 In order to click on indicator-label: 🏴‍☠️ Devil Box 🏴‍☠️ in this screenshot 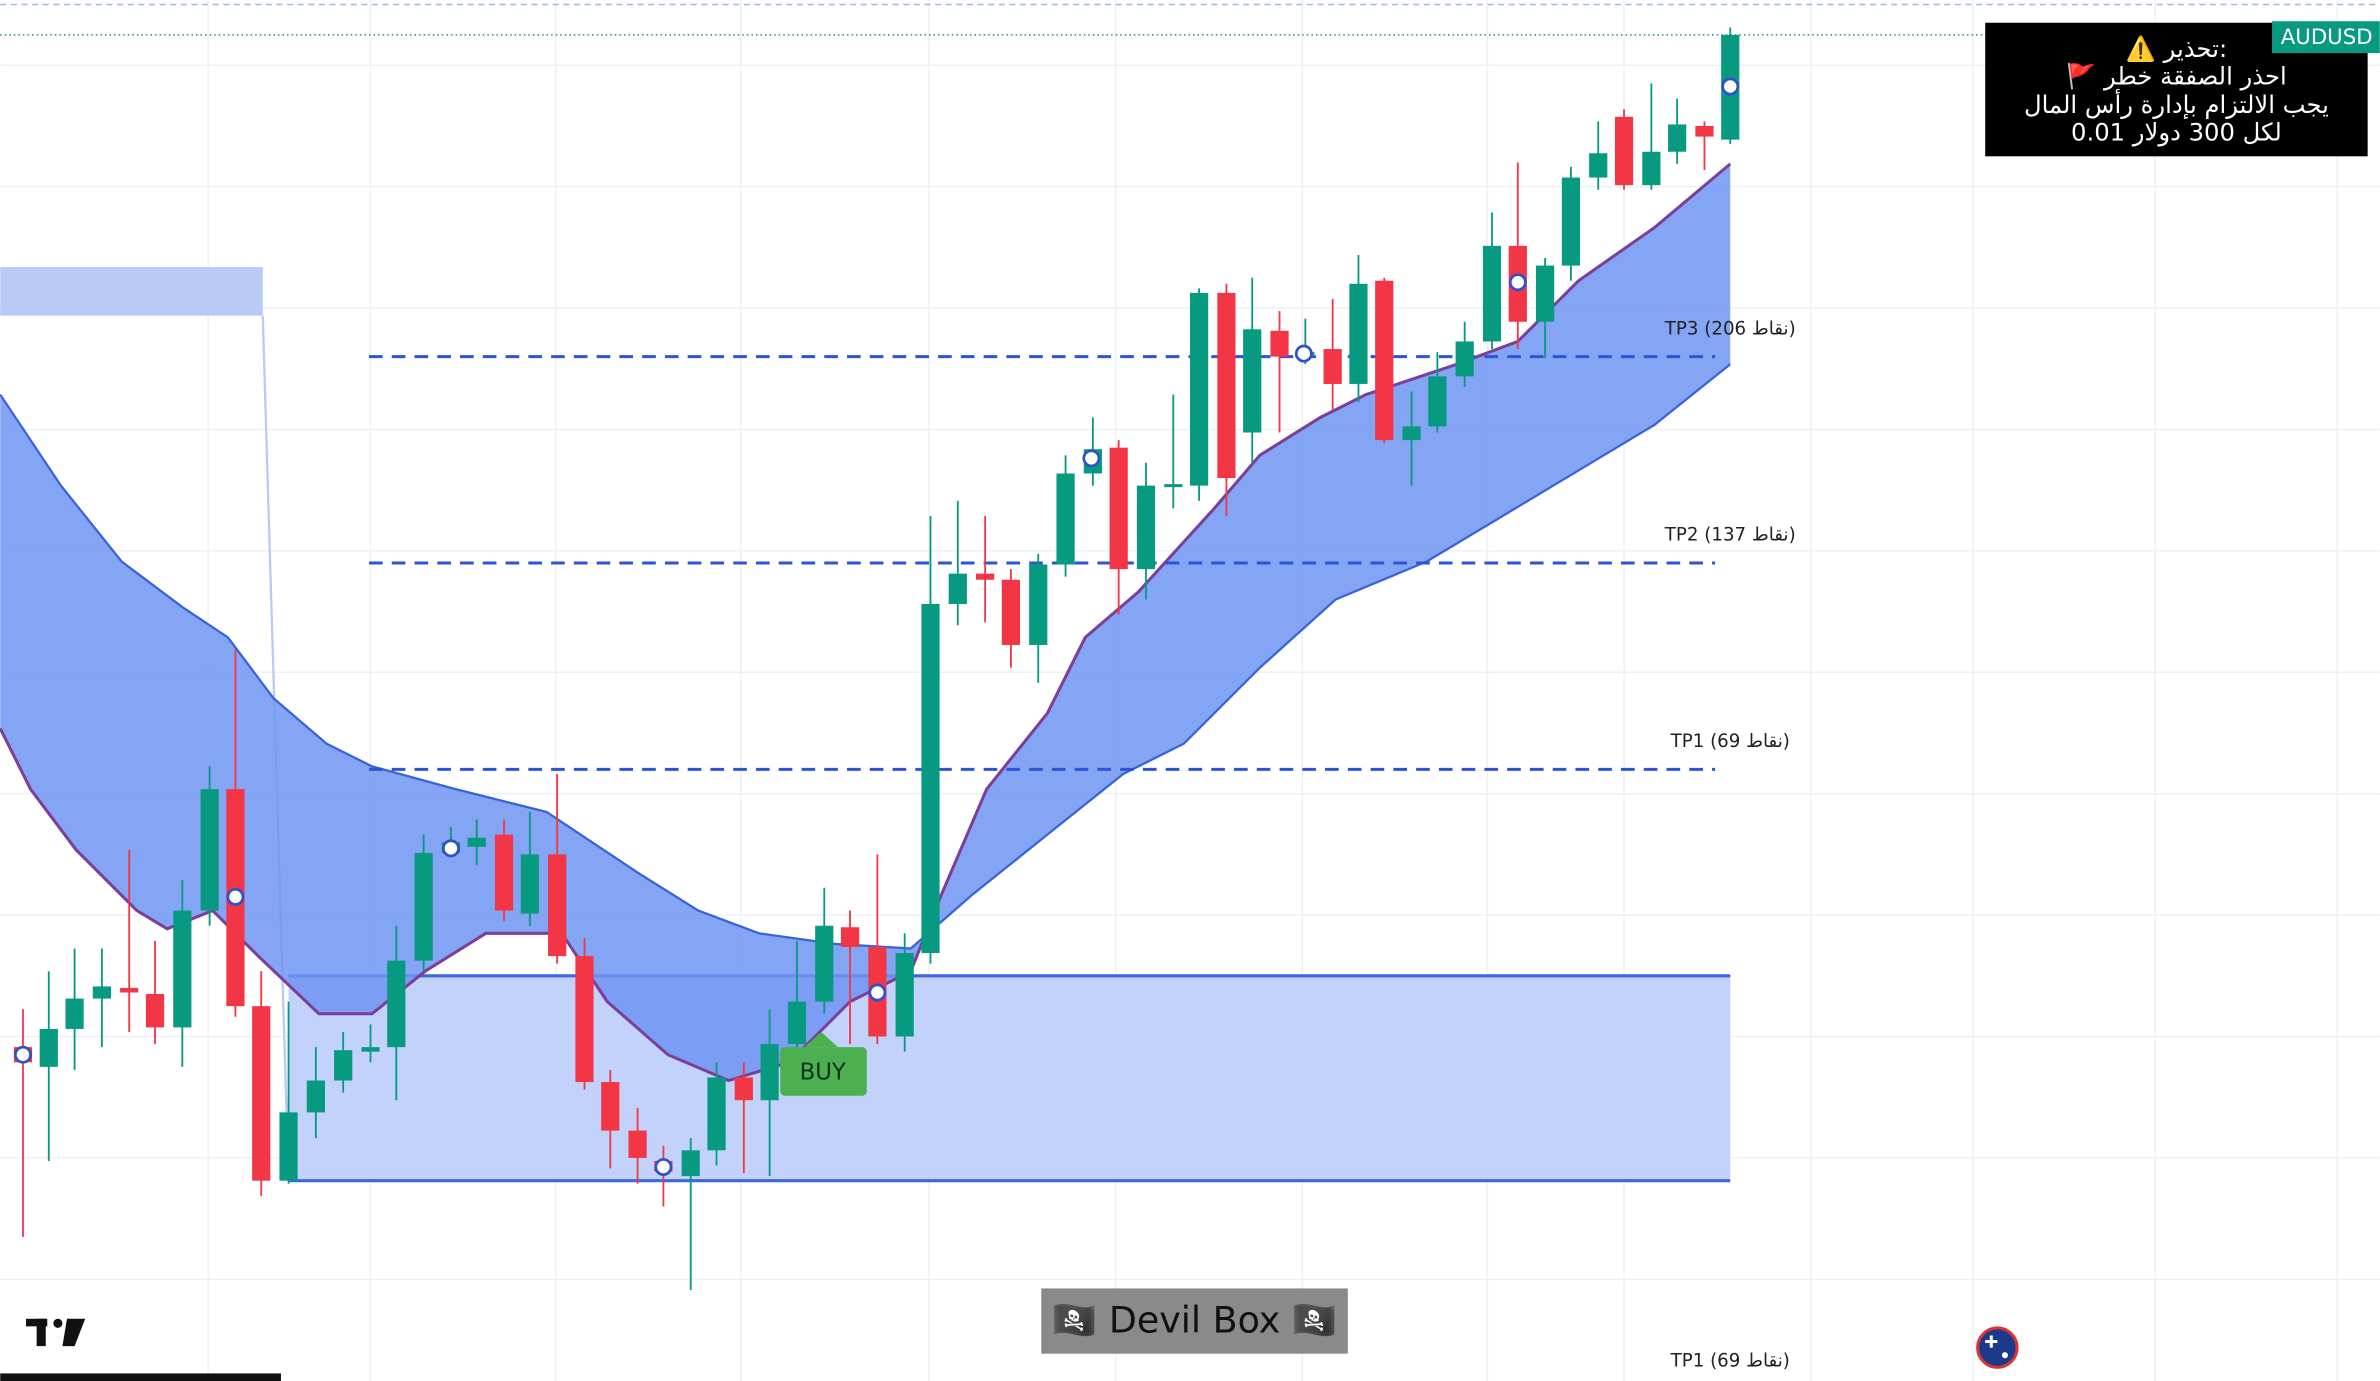, I will do `click(1194, 1319)`.